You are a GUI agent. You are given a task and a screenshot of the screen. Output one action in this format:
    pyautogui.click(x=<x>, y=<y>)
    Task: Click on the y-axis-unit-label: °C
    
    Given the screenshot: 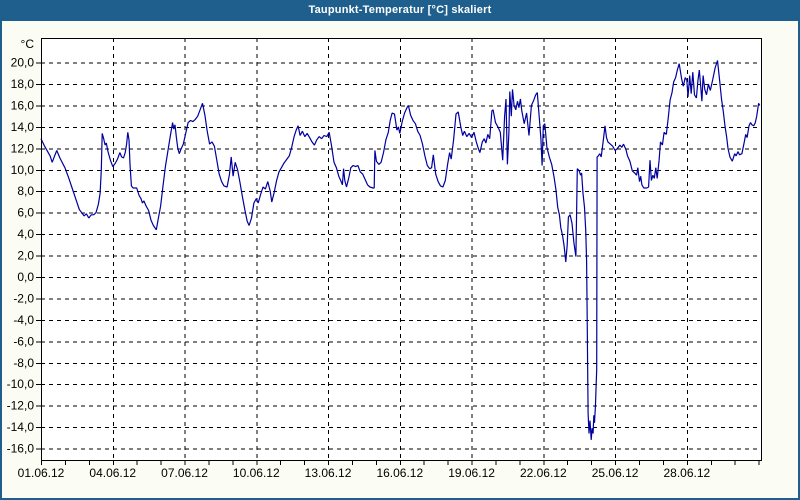 What is the action you would take?
    pyautogui.click(x=28, y=44)
    